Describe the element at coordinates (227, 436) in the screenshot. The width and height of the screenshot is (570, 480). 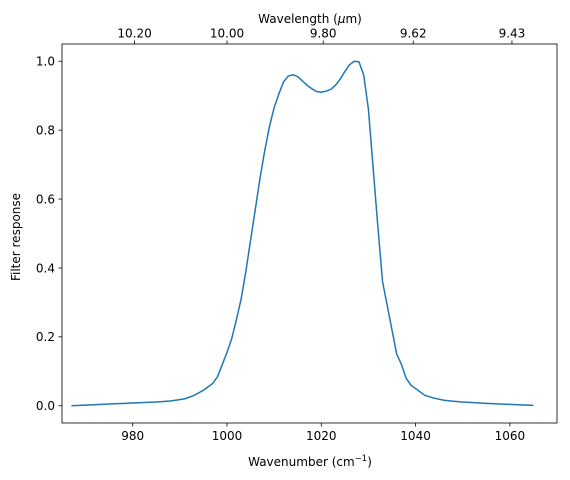
I see `x-tick-label: 1000` at that location.